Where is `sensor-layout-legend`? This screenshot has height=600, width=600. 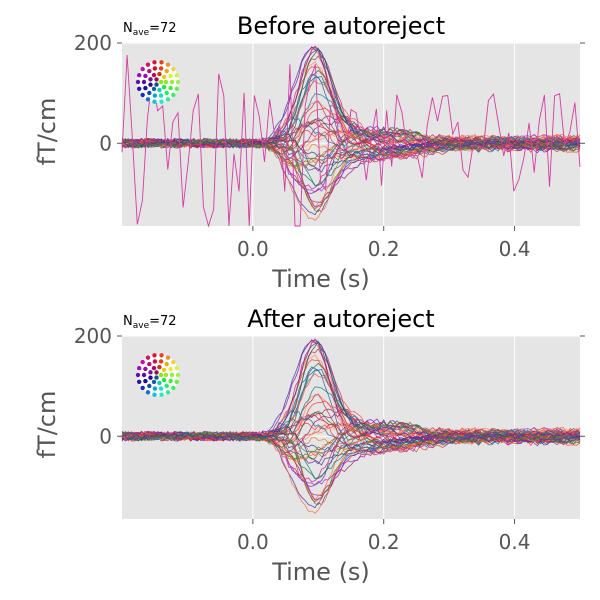
sensor-layout-legend is located at coordinates (158, 375).